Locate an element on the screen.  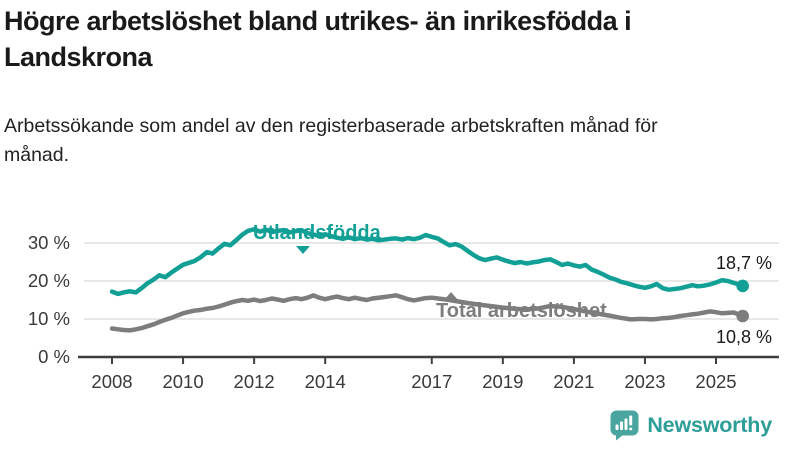
svg-text: 2008 is located at coordinates (111, 381).